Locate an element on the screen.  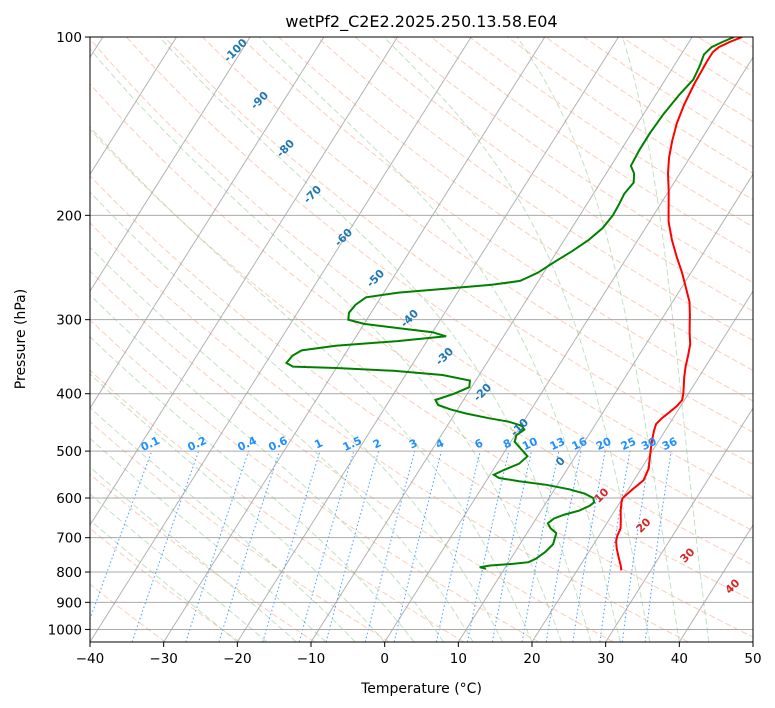
x-tick-label: 20 is located at coordinates (531, 659).